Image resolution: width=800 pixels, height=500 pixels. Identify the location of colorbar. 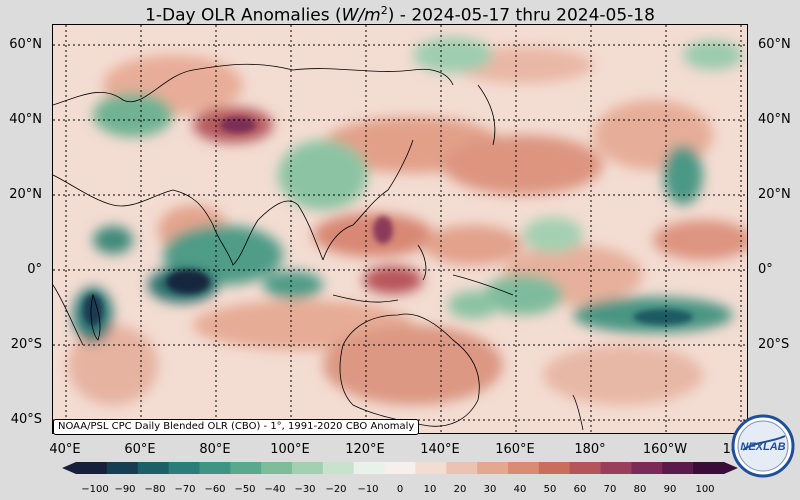
(400, 468).